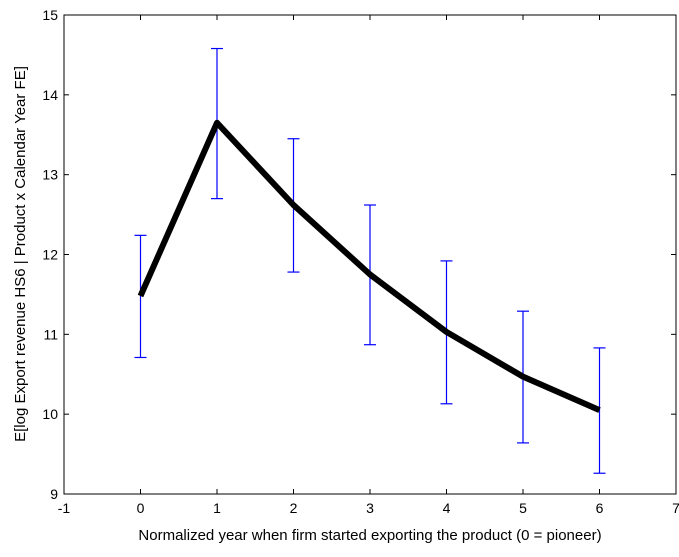  I want to click on x-tick-label: 1, so click(217, 508).